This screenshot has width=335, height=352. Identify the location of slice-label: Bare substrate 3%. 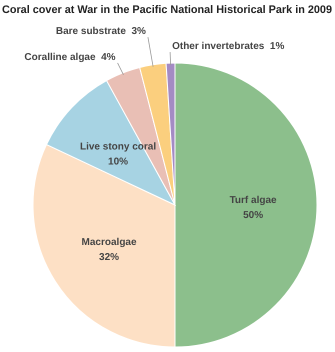
(101, 32).